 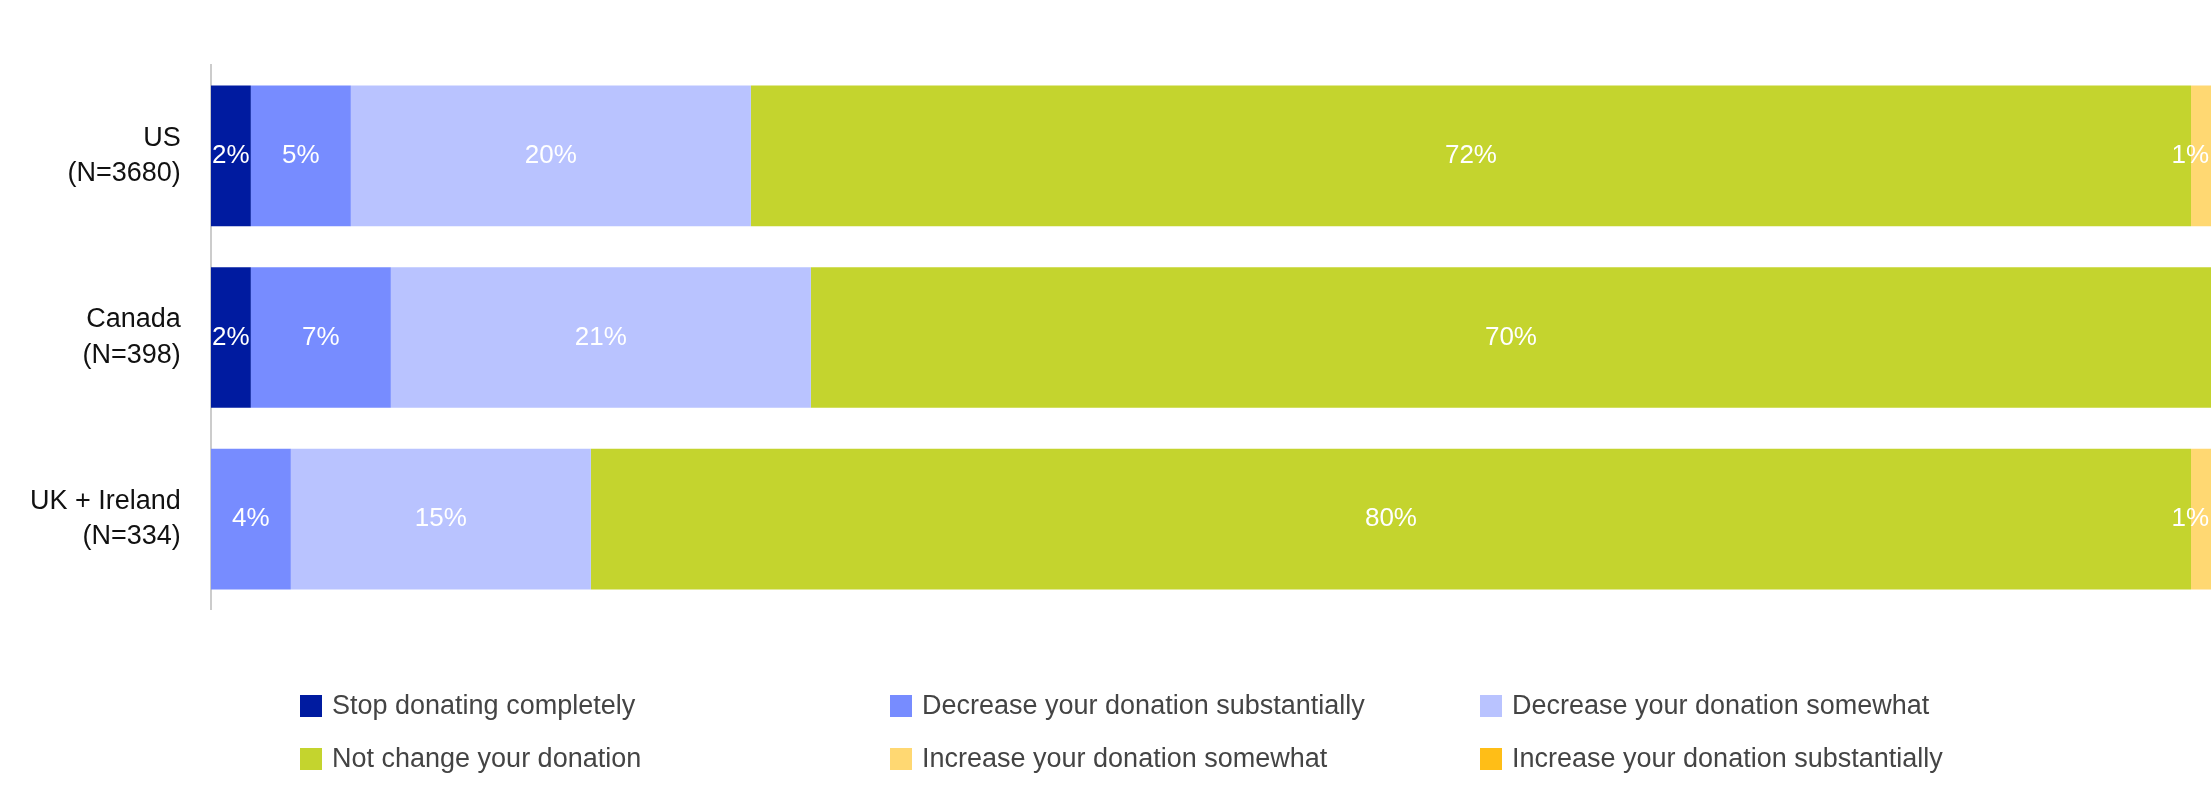 What do you see at coordinates (1143, 705) in the screenshot?
I see `legend-label: Decrease your donation substantially` at bounding box center [1143, 705].